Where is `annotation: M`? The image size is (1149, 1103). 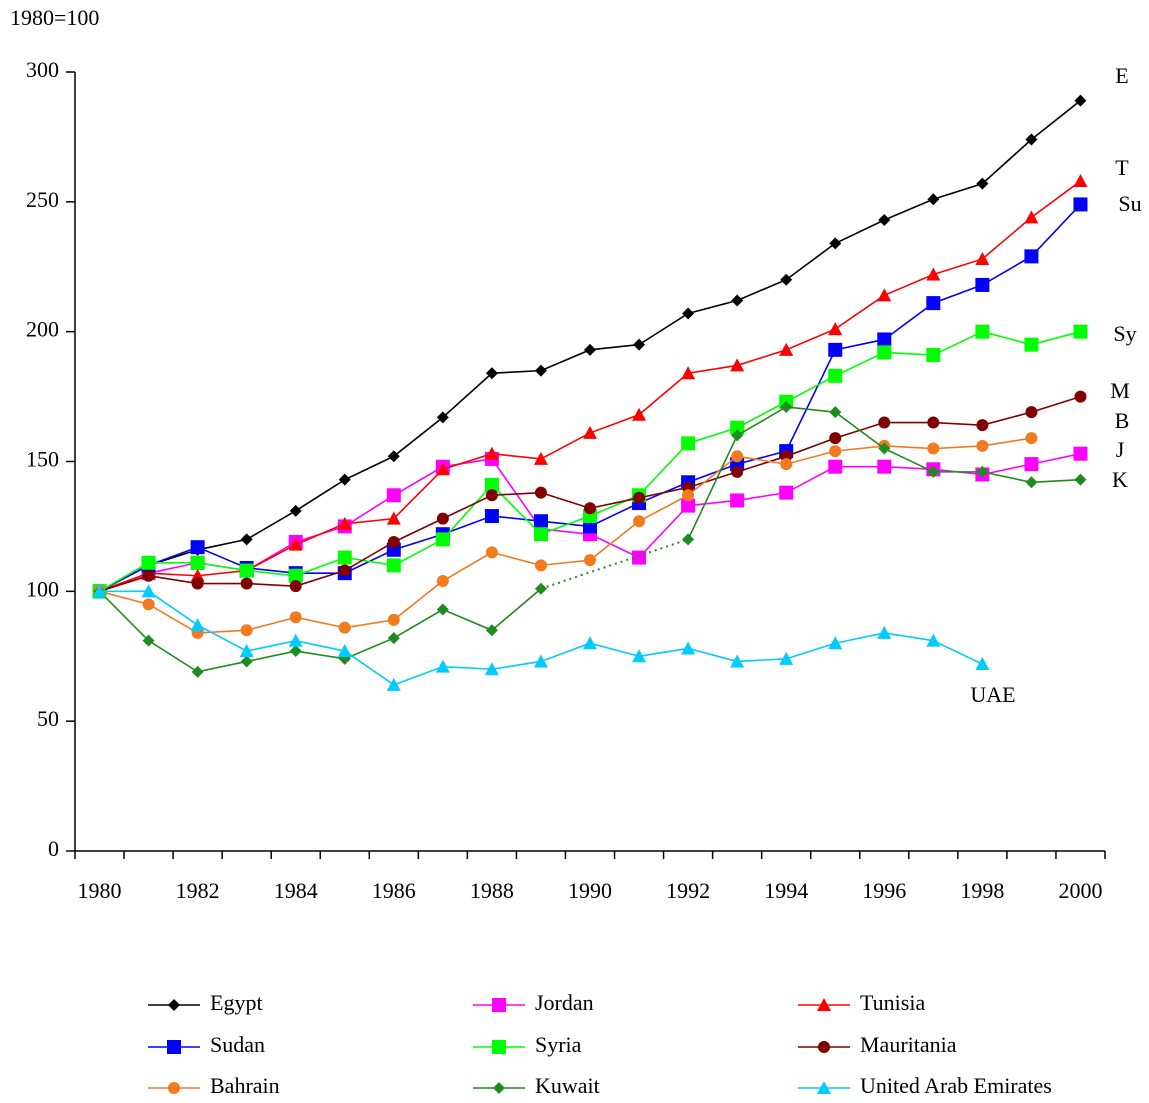
annotation: M is located at coordinates (1120, 390).